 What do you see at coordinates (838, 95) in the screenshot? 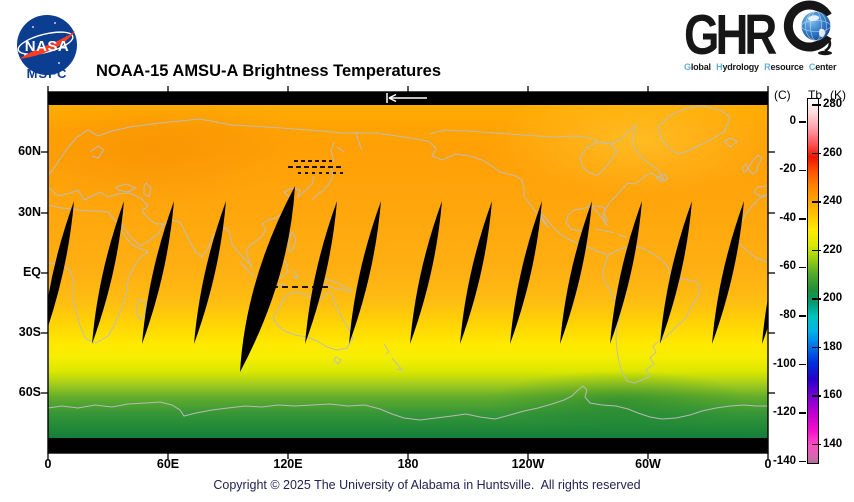
I see `kelvin-units-label: (K)` at bounding box center [838, 95].